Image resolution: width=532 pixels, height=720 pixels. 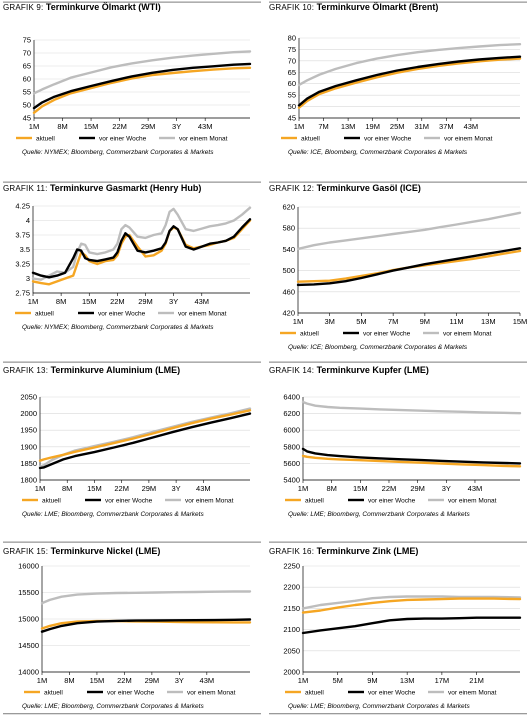 What do you see at coordinates (22, 264) in the screenshot?
I see `y-tick-label: 3.25` at bounding box center [22, 264].